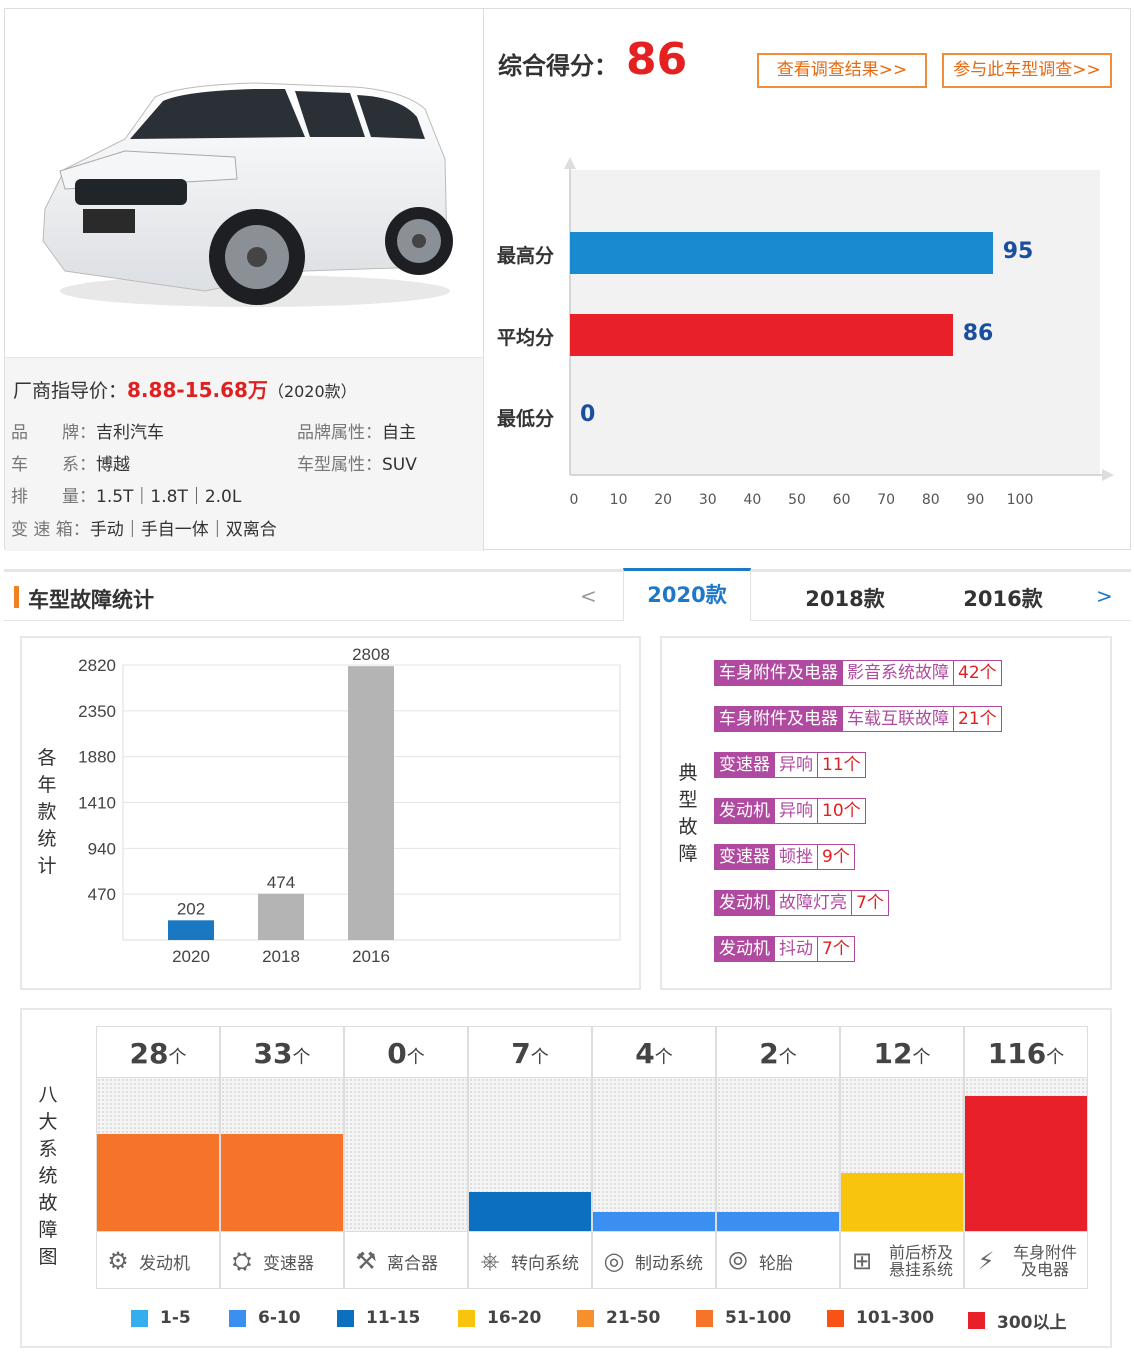 This screenshot has width=1134, height=1354. What do you see at coordinates (288, 1263) in the screenshot?
I see `system-name: 变速器` at bounding box center [288, 1263].